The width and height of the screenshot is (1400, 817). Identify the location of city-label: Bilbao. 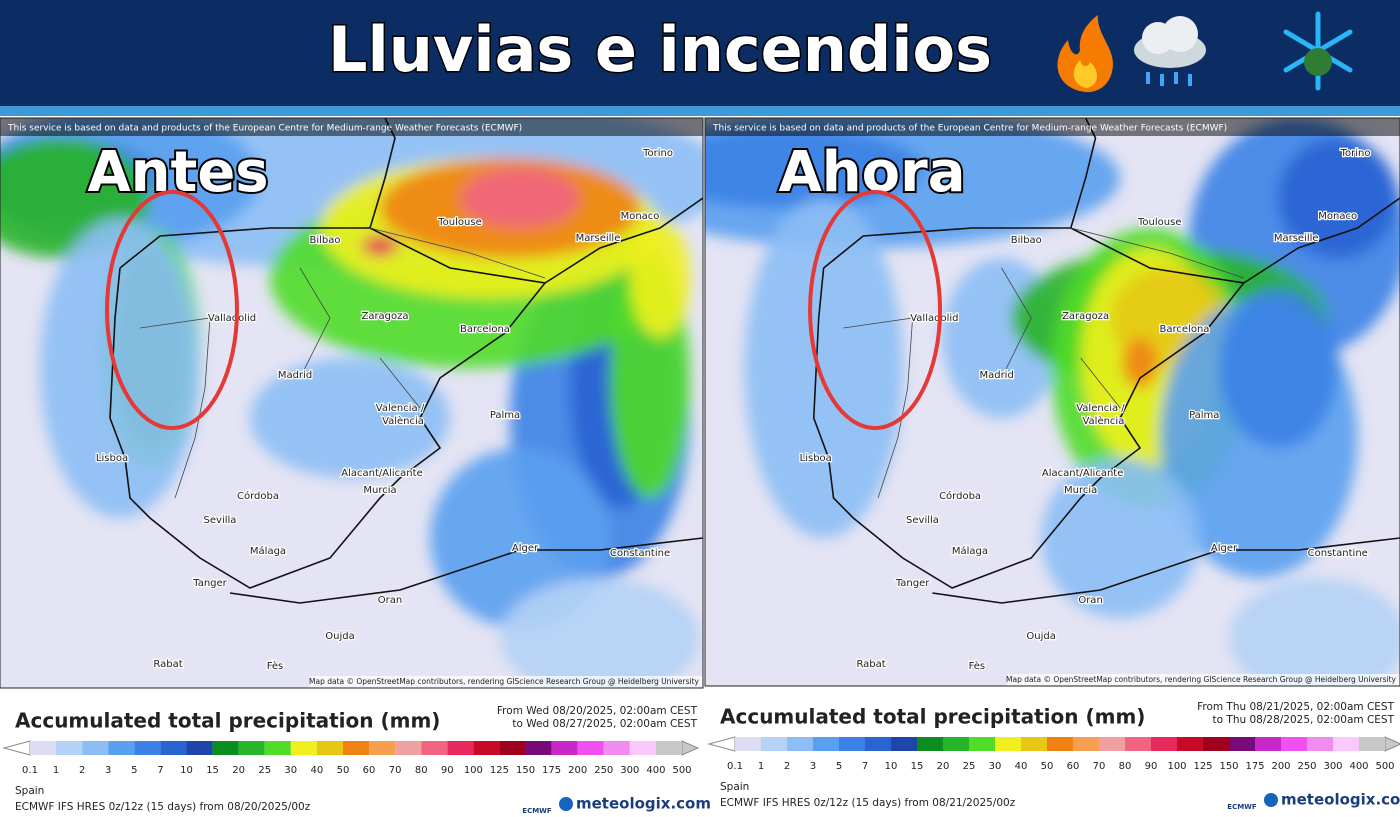
(1026, 240).